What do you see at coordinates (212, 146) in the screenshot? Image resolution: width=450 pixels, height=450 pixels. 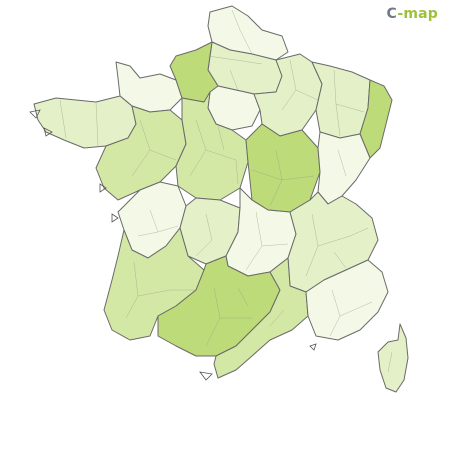 I see `region-centre` at bounding box center [212, 146].